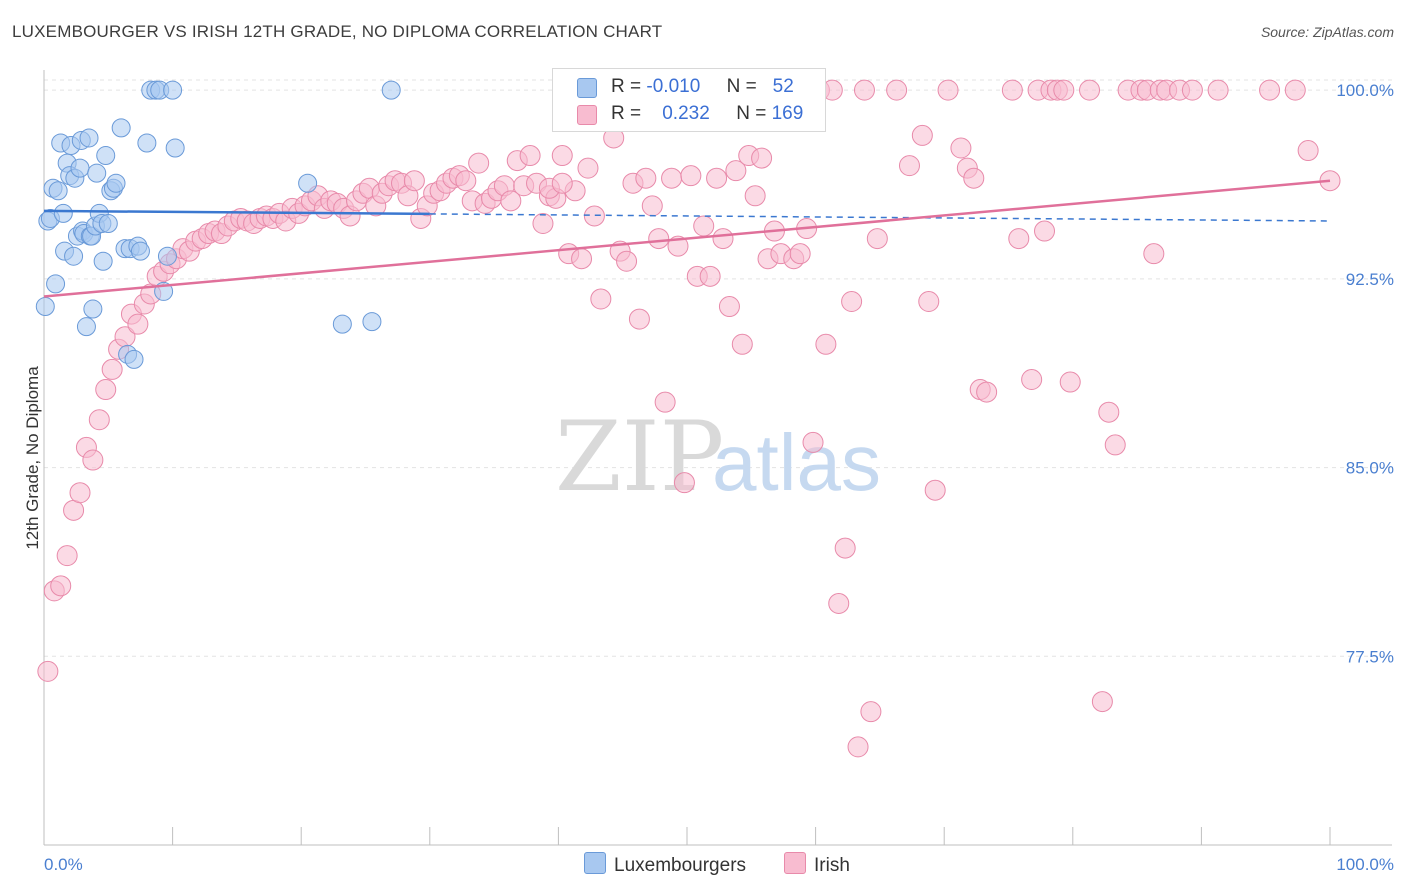 This screenshot has height=892, width=1406. Describe the element at coordinates (686, 113) in the screenshot. I see `legend-r-value: 0.232` at that location.